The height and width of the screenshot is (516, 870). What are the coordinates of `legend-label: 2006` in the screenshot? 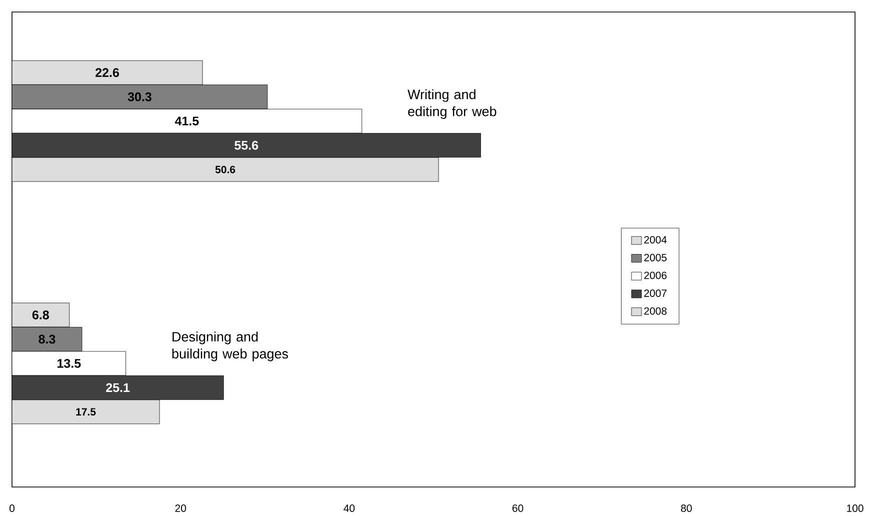 It's located at (655, 276).